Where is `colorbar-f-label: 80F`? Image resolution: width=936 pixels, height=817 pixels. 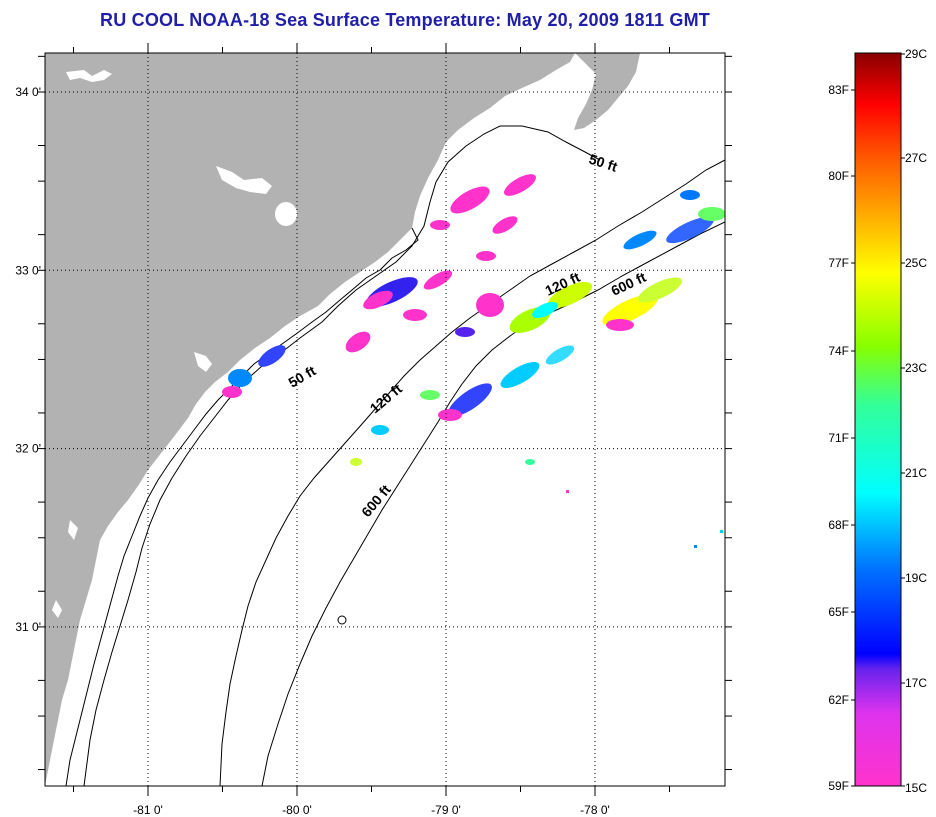
colorbar-f-label: 80F is located at coordinates (838, 176).